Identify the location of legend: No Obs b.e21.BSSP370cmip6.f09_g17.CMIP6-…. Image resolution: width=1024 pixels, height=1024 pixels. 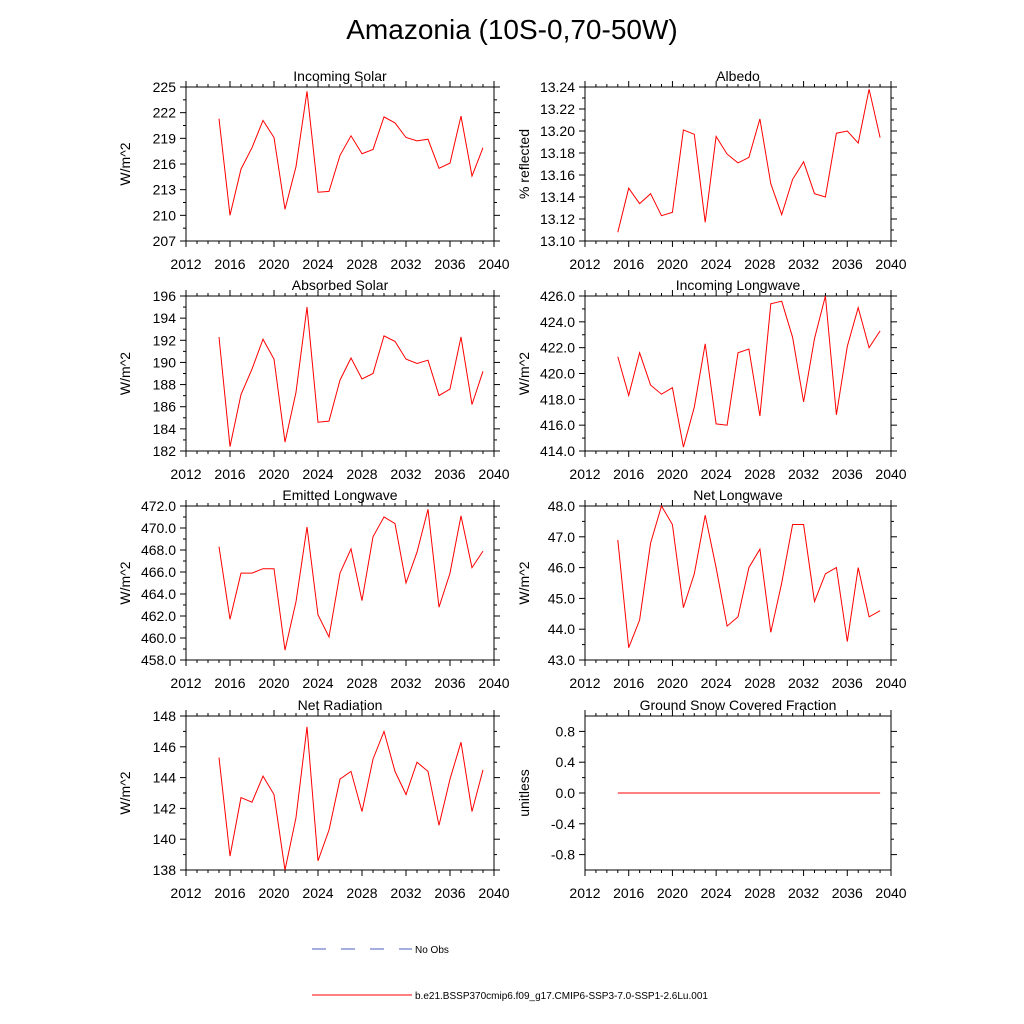
(510, 973).